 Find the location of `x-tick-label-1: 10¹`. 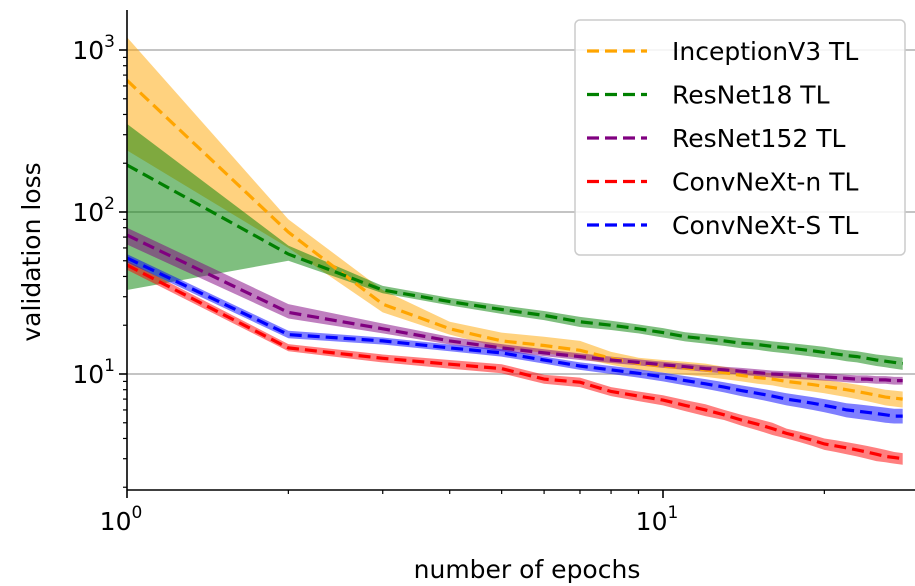

x-tick-label-1: 10¹ is located at coordinates (657, 519).